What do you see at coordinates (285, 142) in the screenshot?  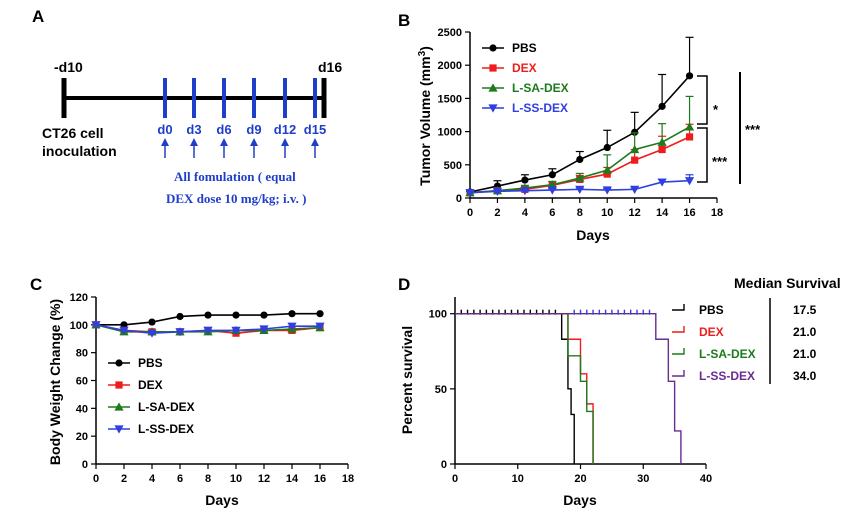 I see `dose-arrowhead-d12` at bounding box center [285, 142].